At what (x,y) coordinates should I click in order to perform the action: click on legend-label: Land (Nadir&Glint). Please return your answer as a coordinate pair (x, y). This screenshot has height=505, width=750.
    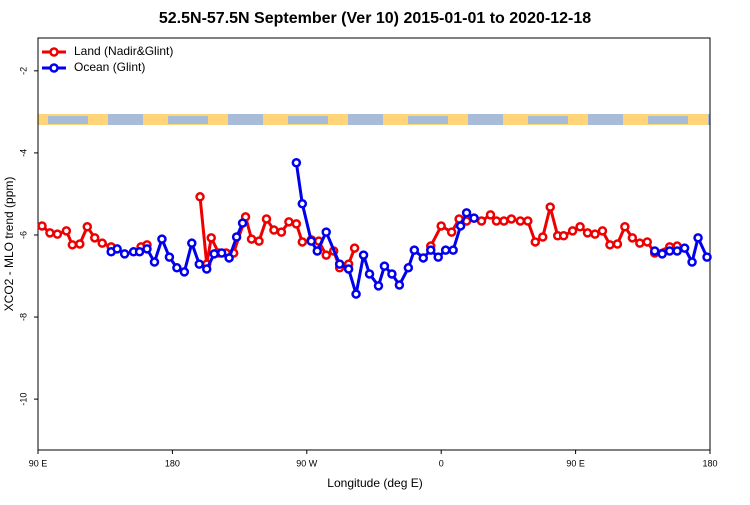
    Looking at the image, I should click on (123, 51).